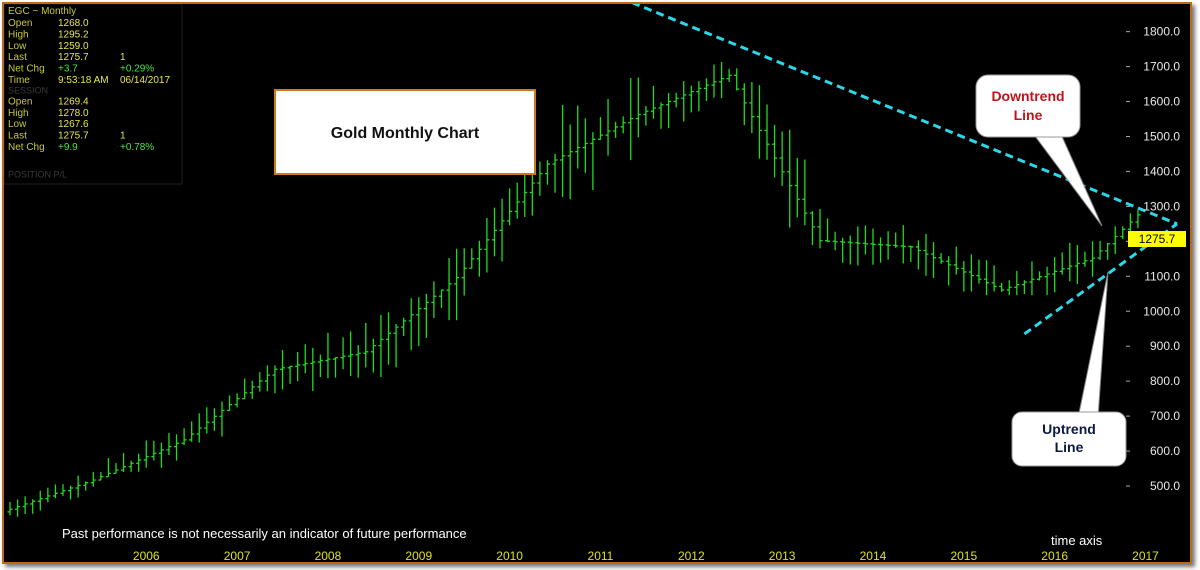  I want to click on session-row-value: 1275.7, so click(73, 136).